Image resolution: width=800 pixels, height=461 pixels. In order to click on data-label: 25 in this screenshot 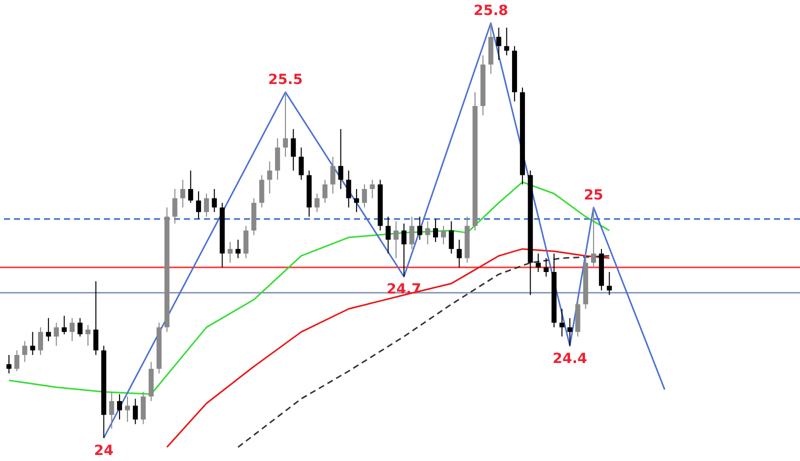, I will do `click(594, 195)`.